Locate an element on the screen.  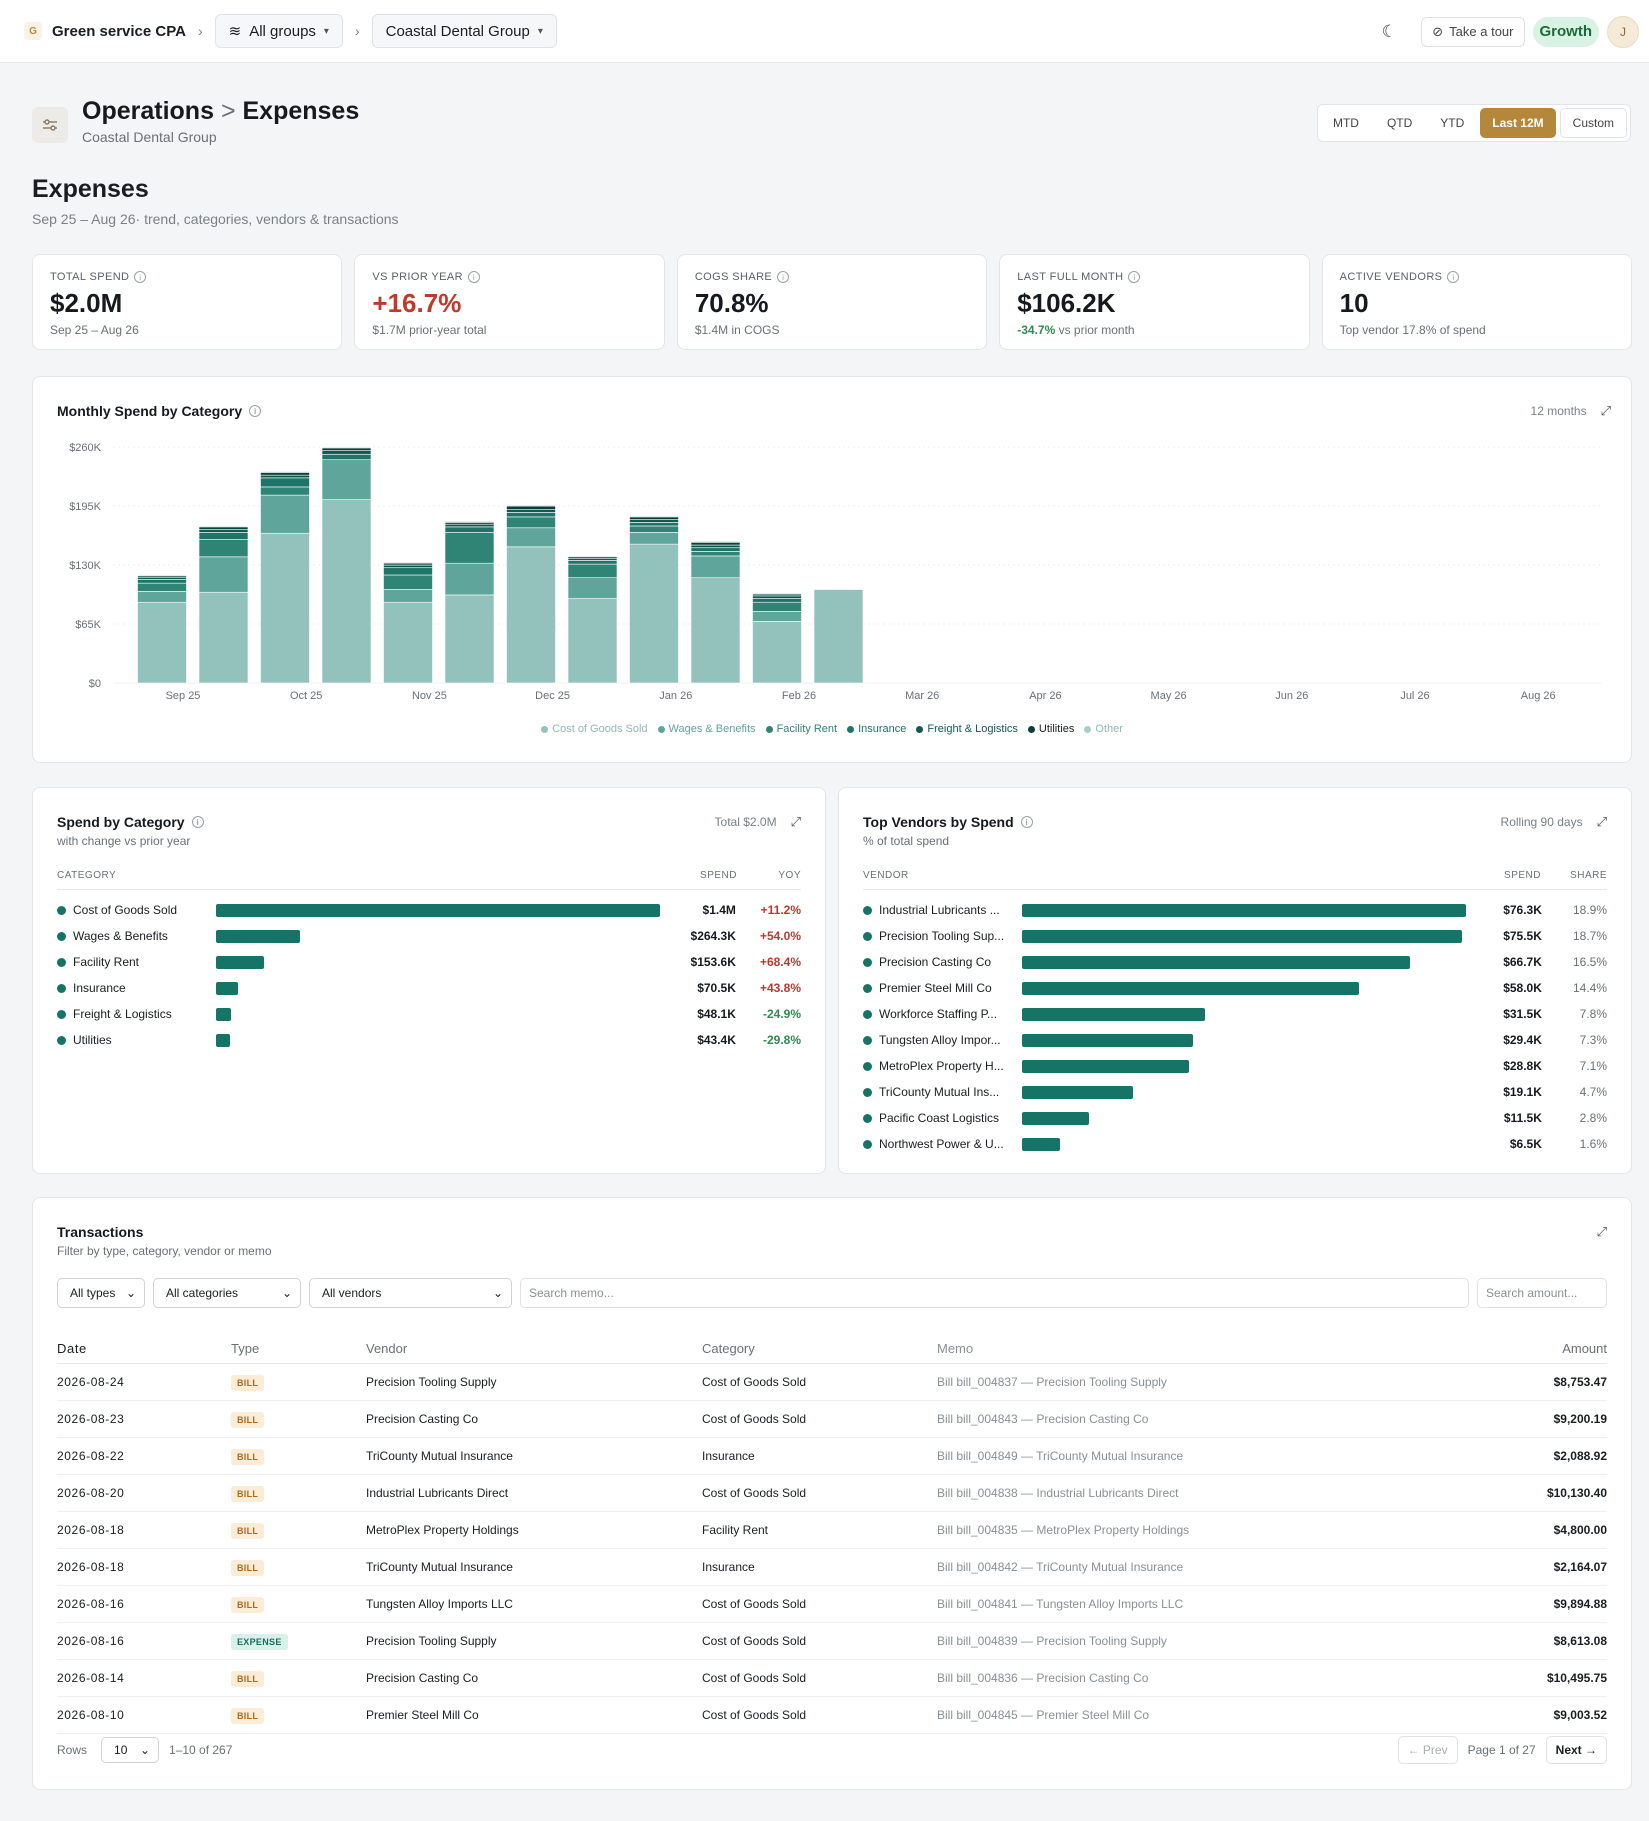
col-type: Type is located at coordinates (245, 1348).